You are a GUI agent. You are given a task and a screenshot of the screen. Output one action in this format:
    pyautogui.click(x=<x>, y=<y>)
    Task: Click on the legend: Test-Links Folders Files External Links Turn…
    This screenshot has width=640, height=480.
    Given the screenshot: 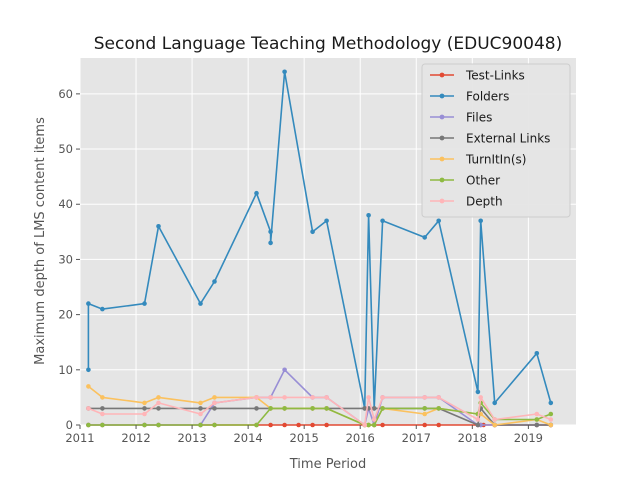 What is the action you would take?
    pyautogui.click(x=496, y=140)
    